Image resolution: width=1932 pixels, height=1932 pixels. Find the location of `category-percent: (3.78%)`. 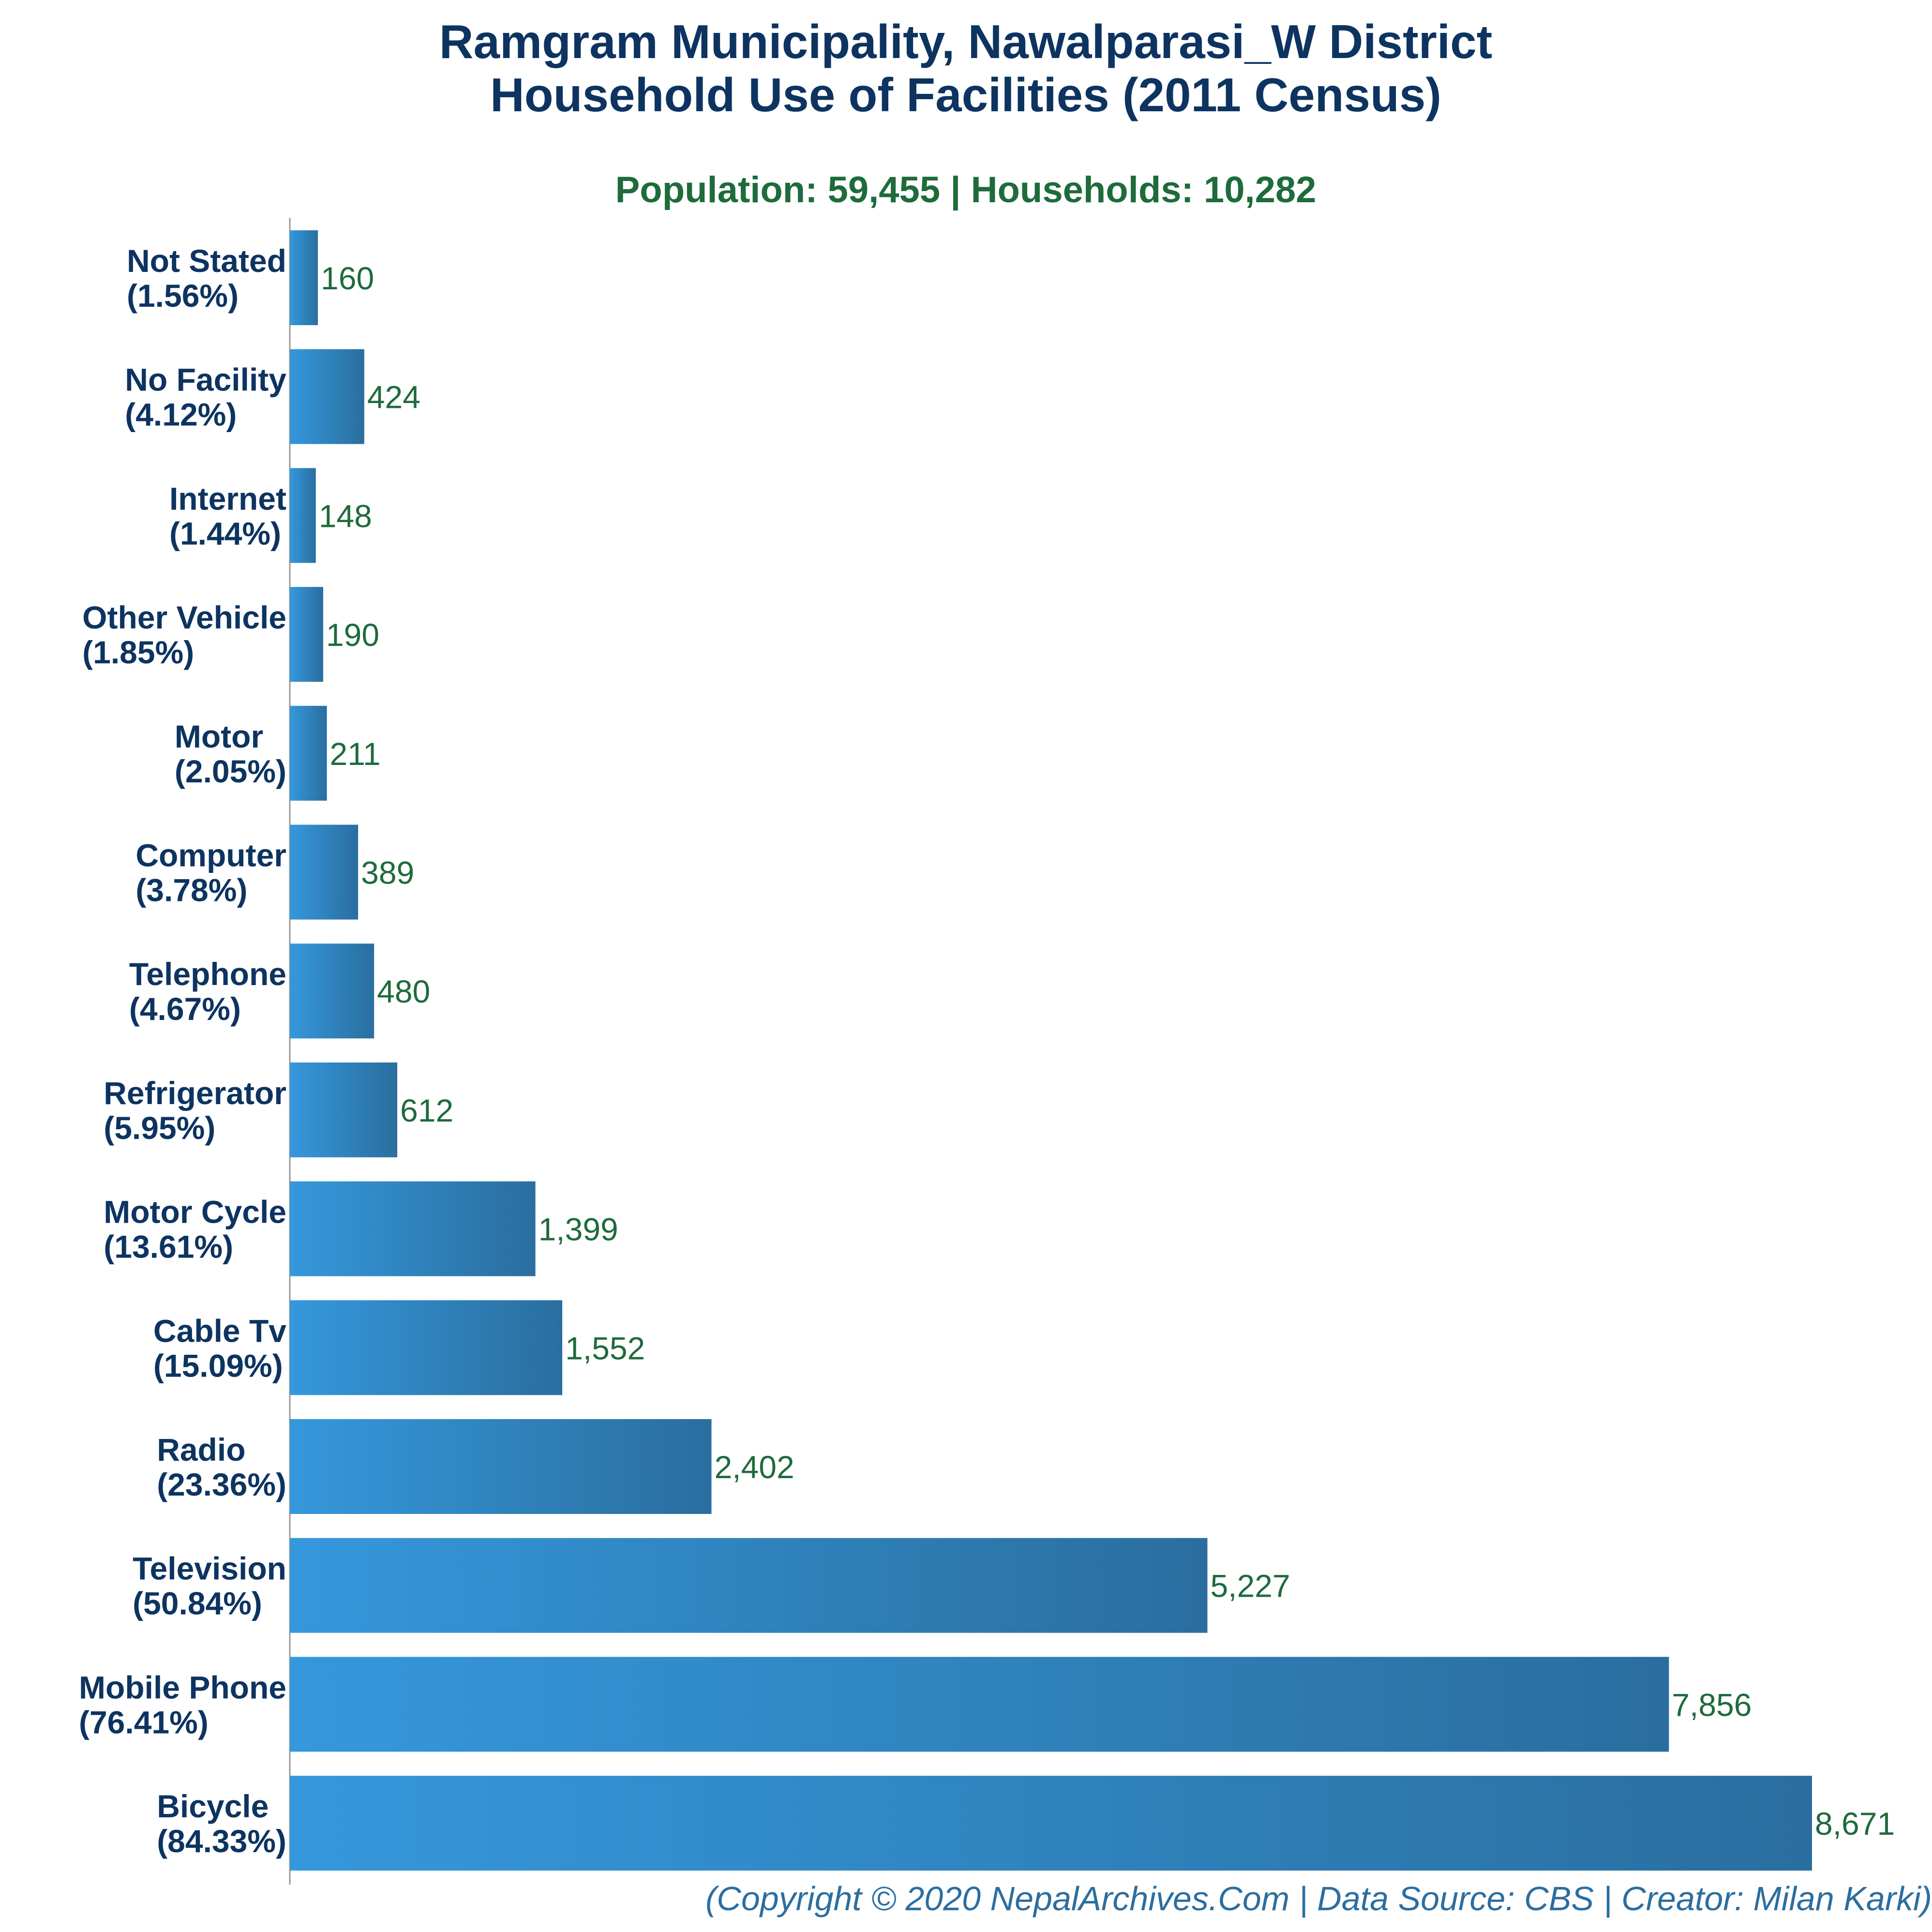

category-percent: (3.78%) is located at coordinates (191, 890).